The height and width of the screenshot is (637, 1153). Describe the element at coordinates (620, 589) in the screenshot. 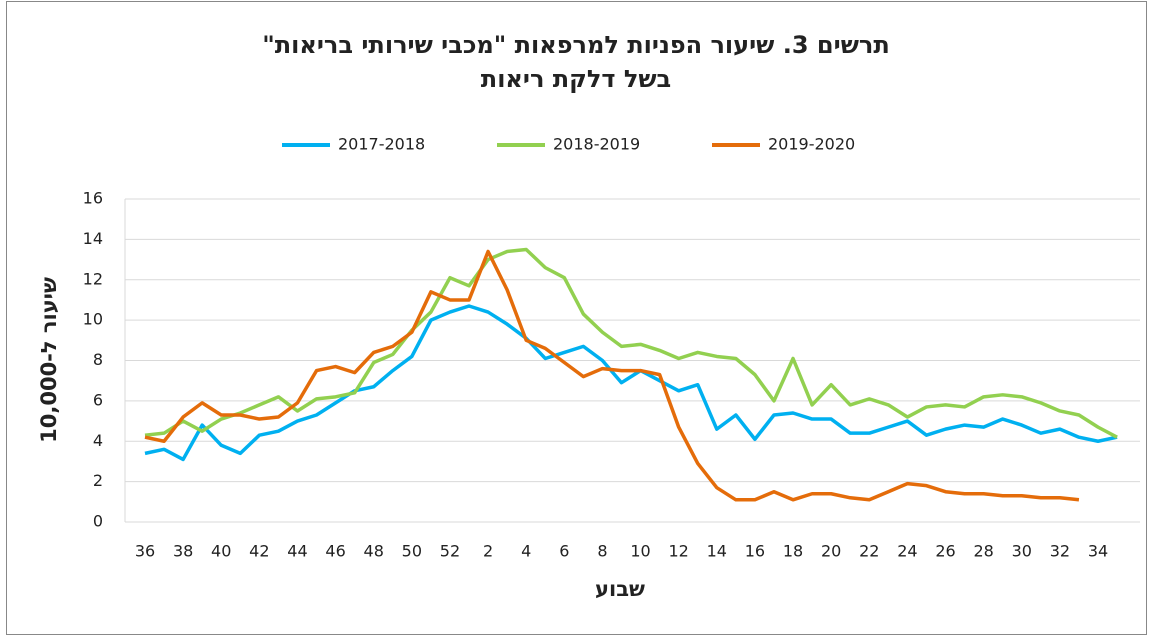

I see `x-axis-title: שבוע` at that location.